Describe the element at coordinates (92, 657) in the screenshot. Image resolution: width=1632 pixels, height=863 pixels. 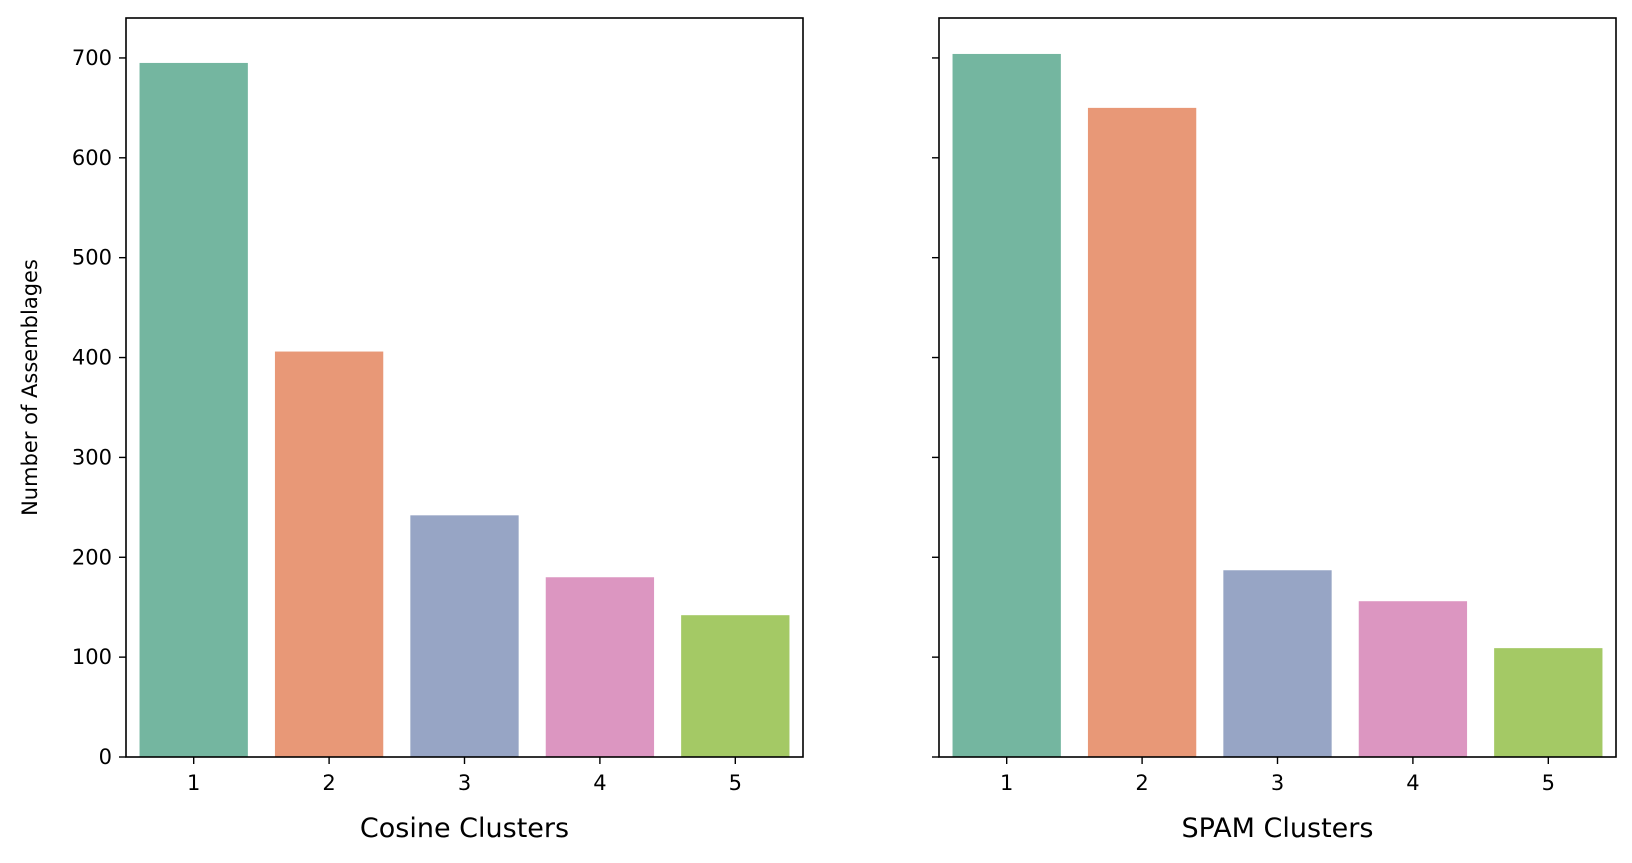
I see `cosine-y-tick-label: 100` at that location.